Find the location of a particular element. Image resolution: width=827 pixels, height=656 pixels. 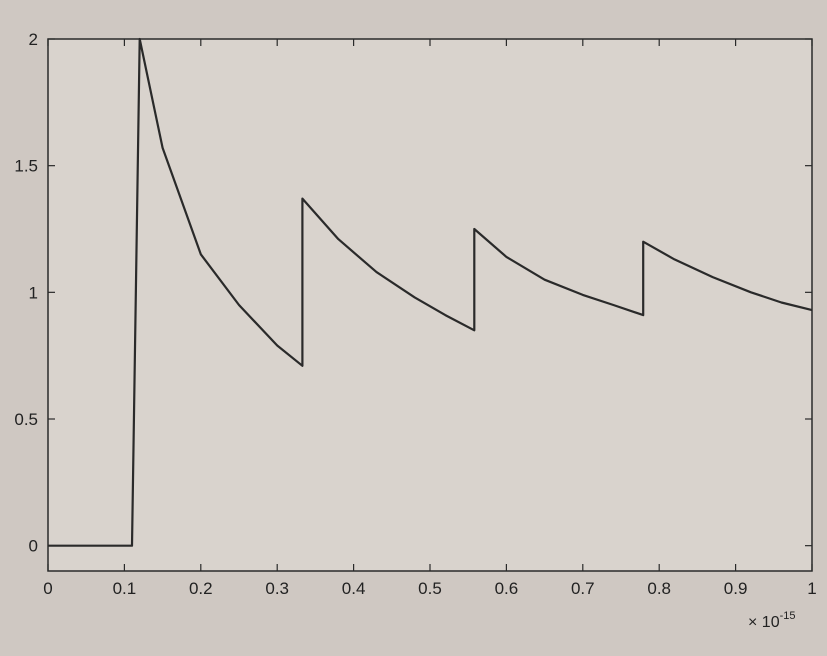

x-tick-label: 0 is located at coordinates (47, 588).